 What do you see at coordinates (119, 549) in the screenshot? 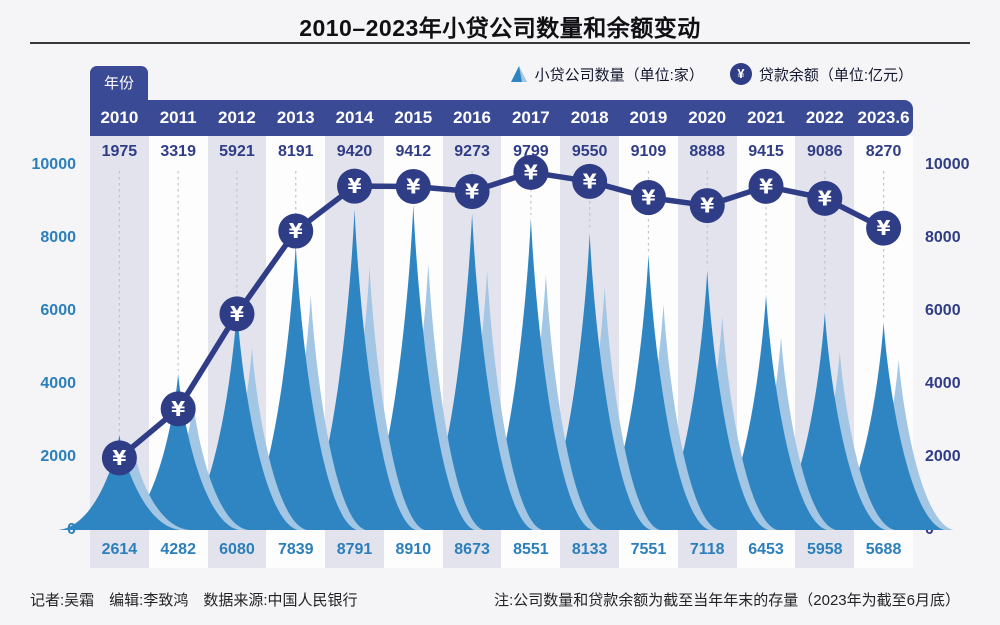
I see `company-value-2010: 2614` at bounding box center [119, 549].